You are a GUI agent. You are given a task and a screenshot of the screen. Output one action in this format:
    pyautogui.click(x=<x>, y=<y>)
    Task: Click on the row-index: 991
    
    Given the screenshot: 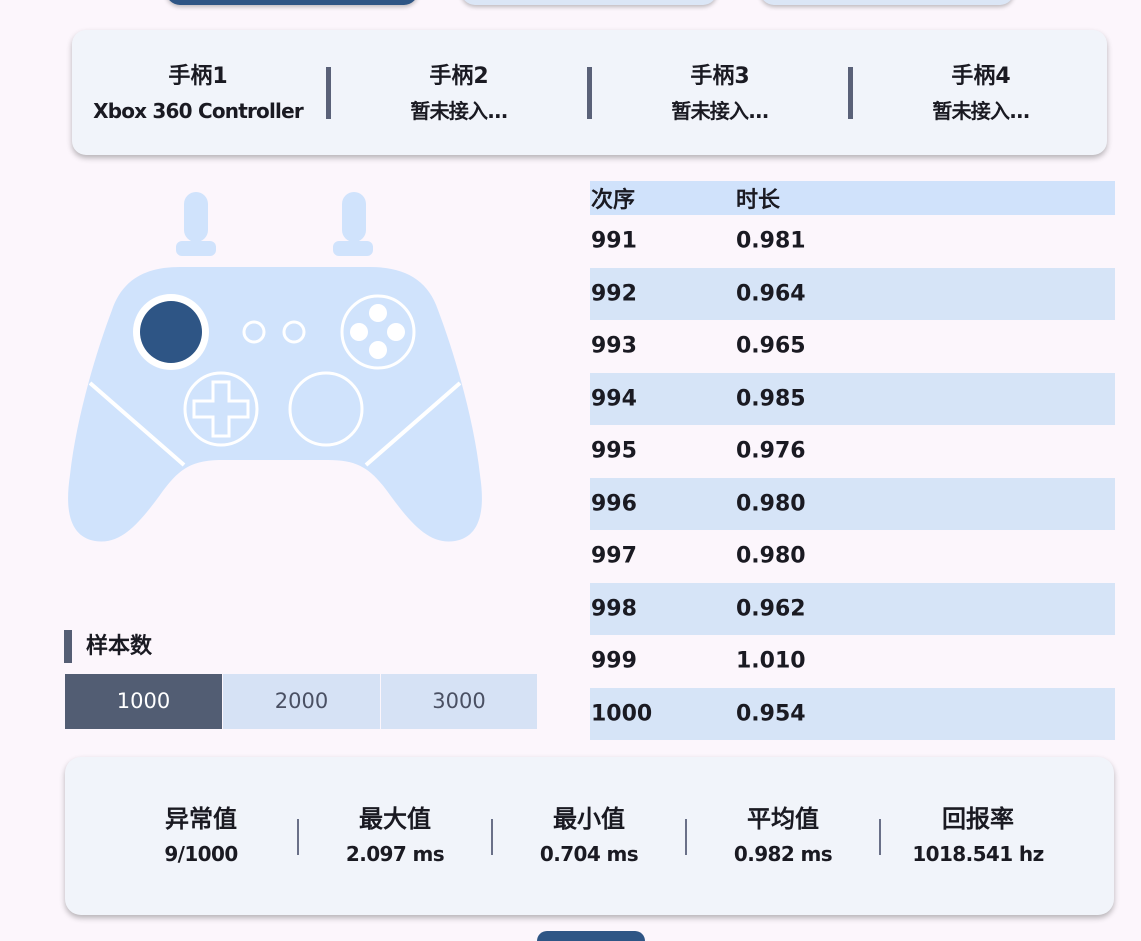 What is the action you would take?
    pyautogui.click(x=614, y=241)
    